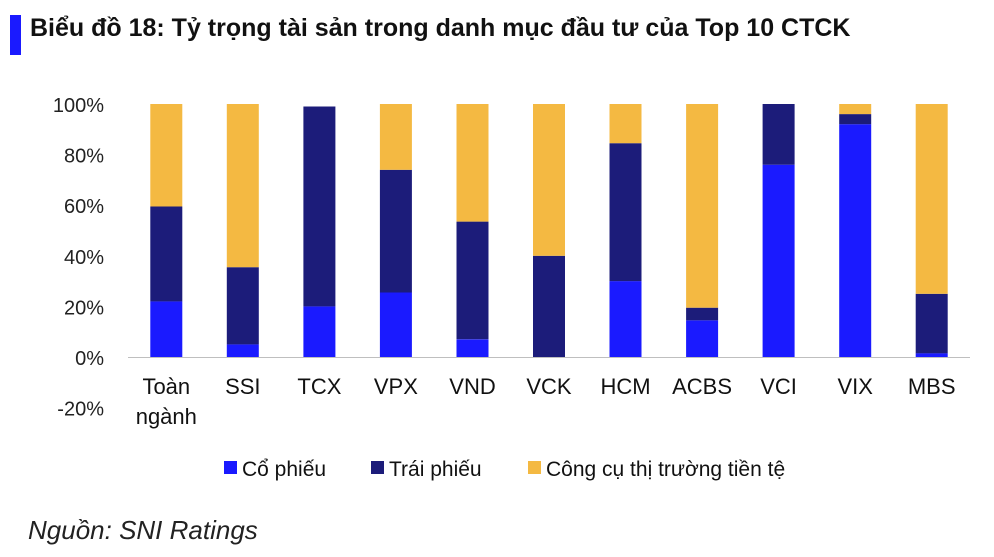 The image size is (994, 557). Describe the element at coordinates (472, 386) in the screenshot. I see `x-tick-label: VND` at that location.